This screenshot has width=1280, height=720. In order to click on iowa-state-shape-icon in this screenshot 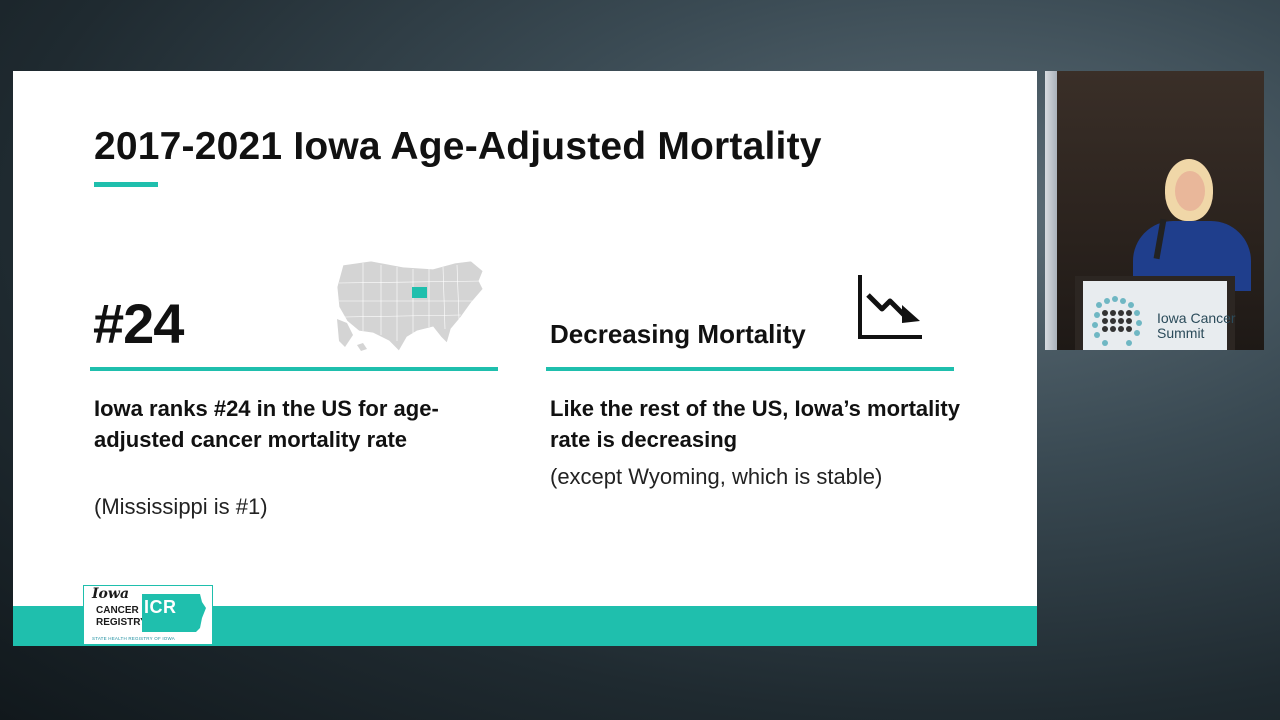, I will do `click(174, 613)`.